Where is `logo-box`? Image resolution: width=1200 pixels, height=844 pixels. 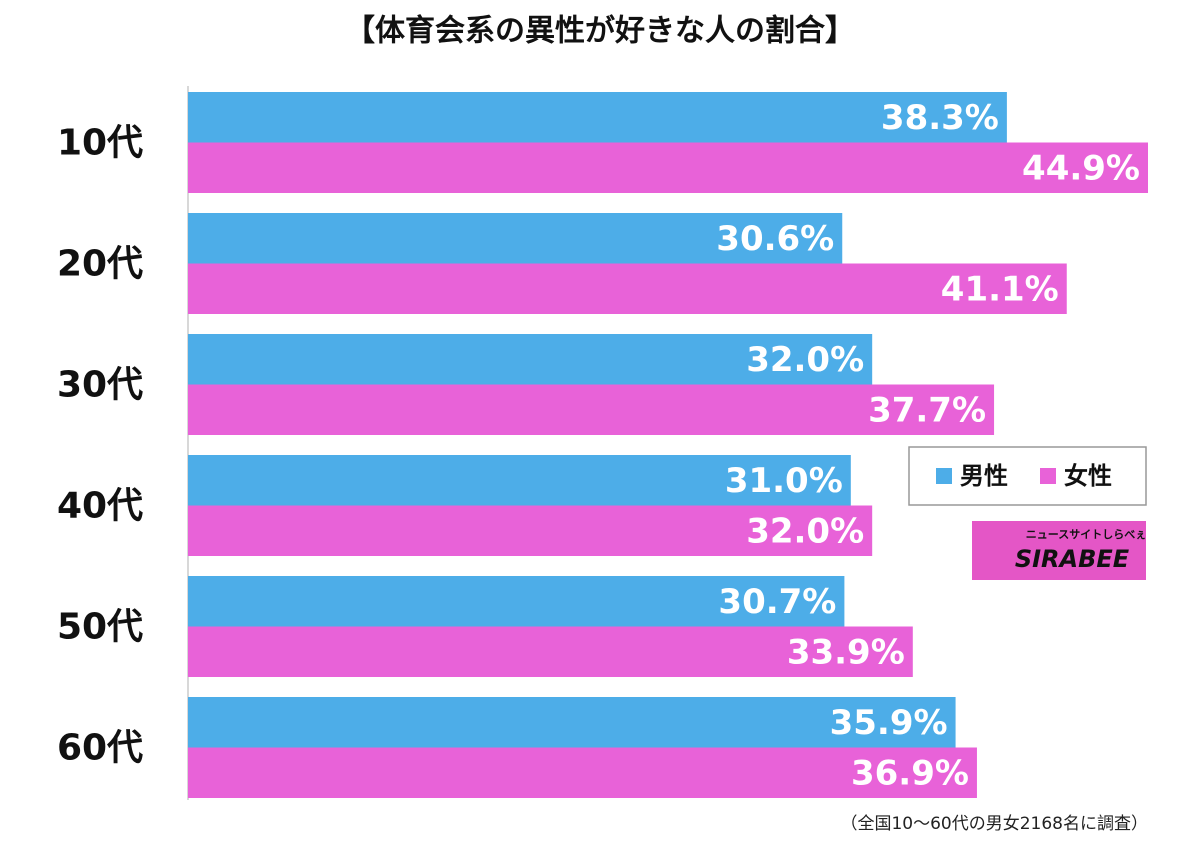
logo-box is located at coordinates (1059, 550).